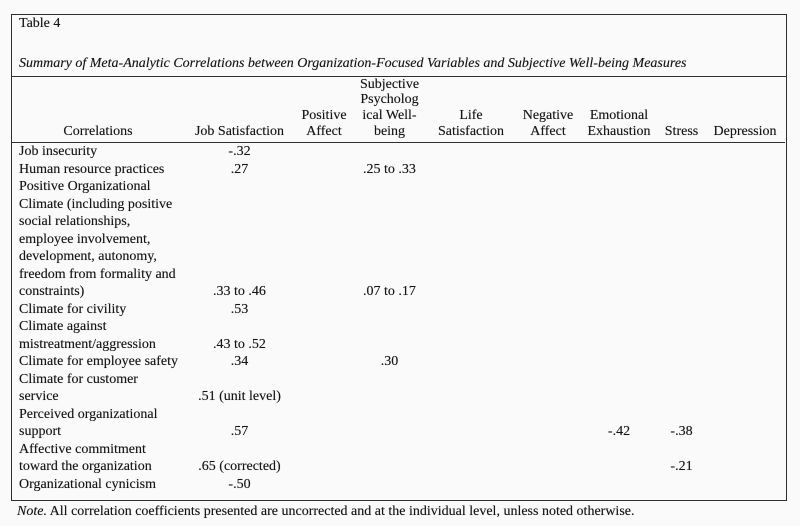 The width and height of the screenshot is (800, 526). What do you see at coordinates (619, 432) in the screenshot?
I see `correlation-cell: -.42` at bounding box center [619, 432].